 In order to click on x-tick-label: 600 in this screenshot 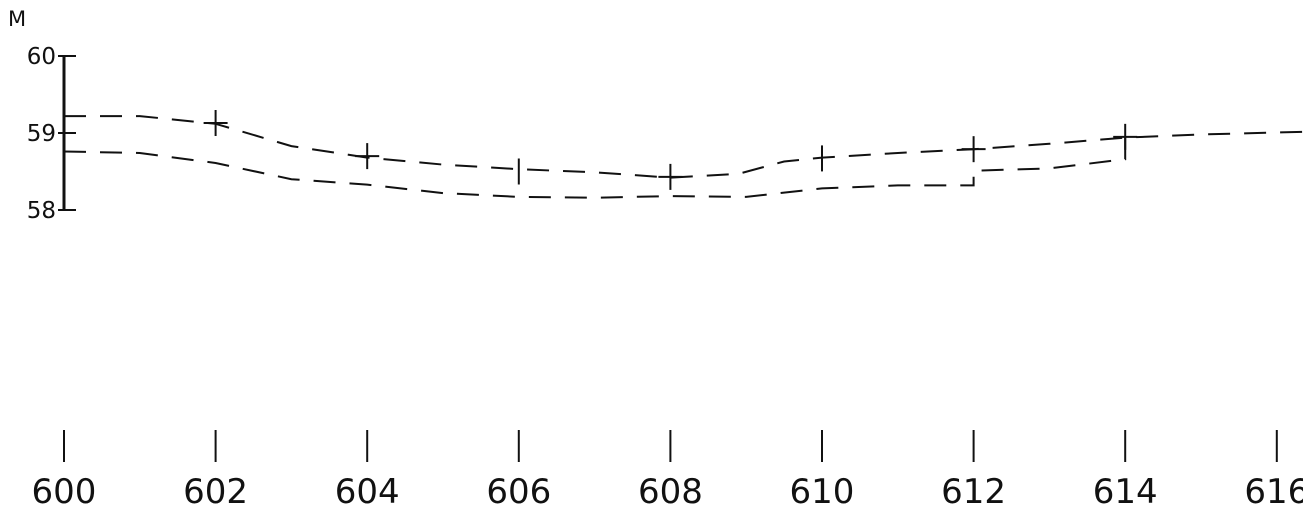, I will do `click(64, 491)`.